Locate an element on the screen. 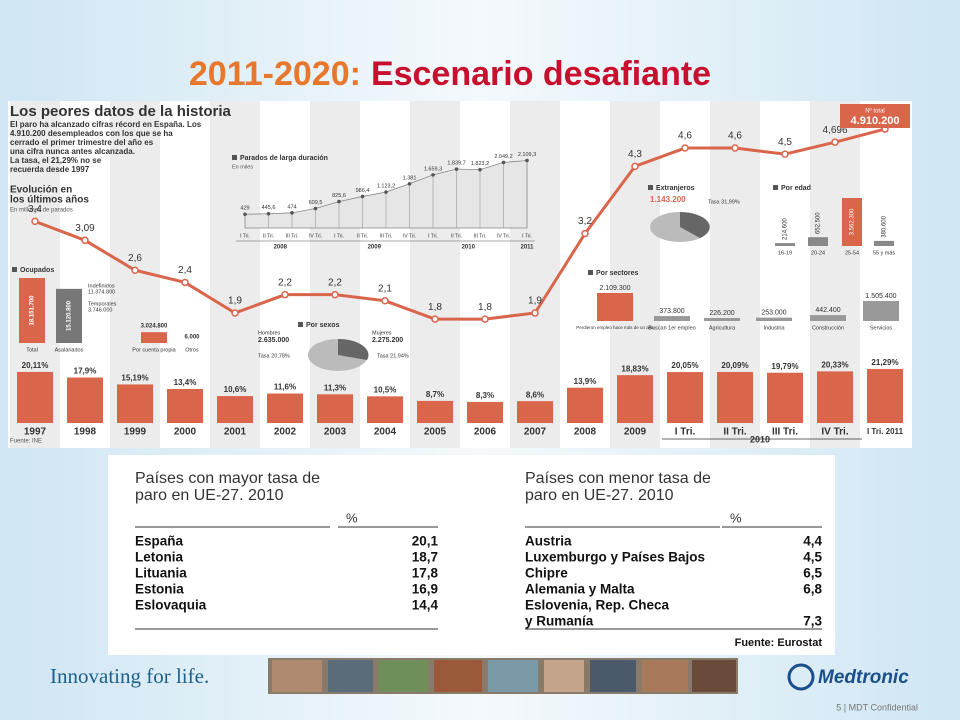 Image resolution: width=960 pixels, height=720 pixels. split-label: Temporales is located at coordinates (102, 304).